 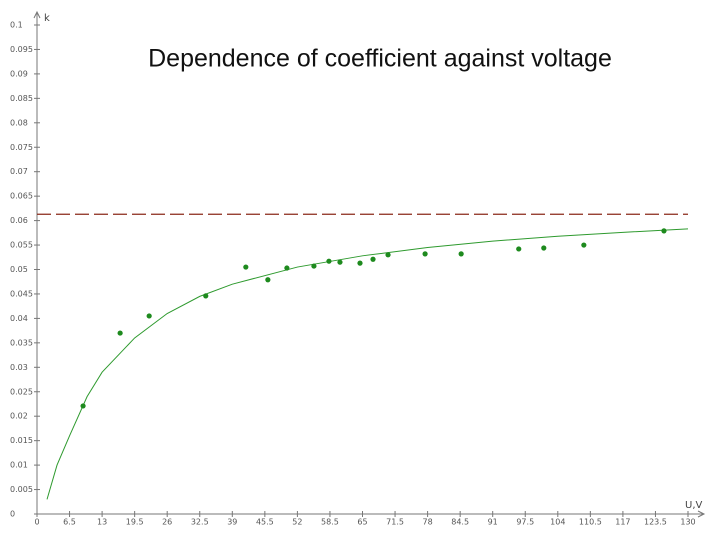 What do you see at coordinates (102, 522) in the screenshot?
I see `x-tick-label: 13` at bounding box center [102, 522].